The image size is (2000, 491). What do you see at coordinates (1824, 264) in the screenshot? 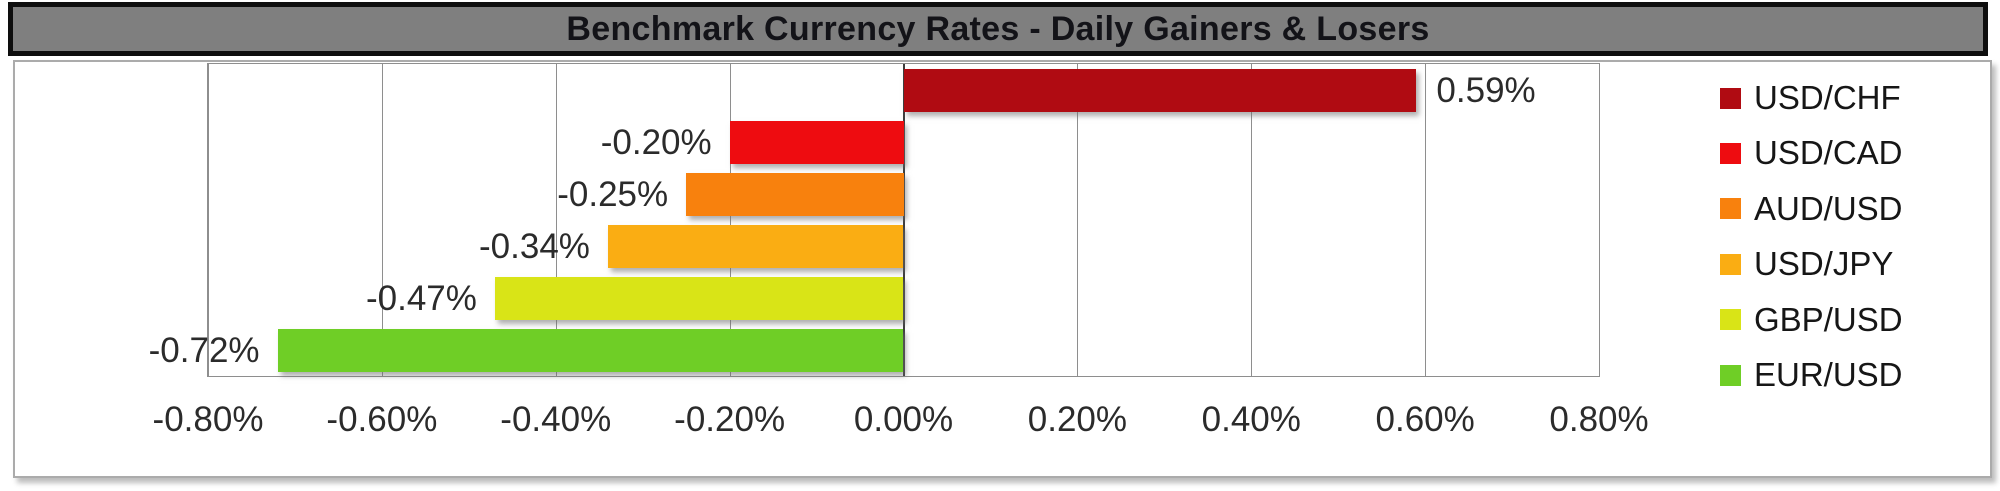
I see `legend-label: USD/JPY` at bounding box center [1824, 264].